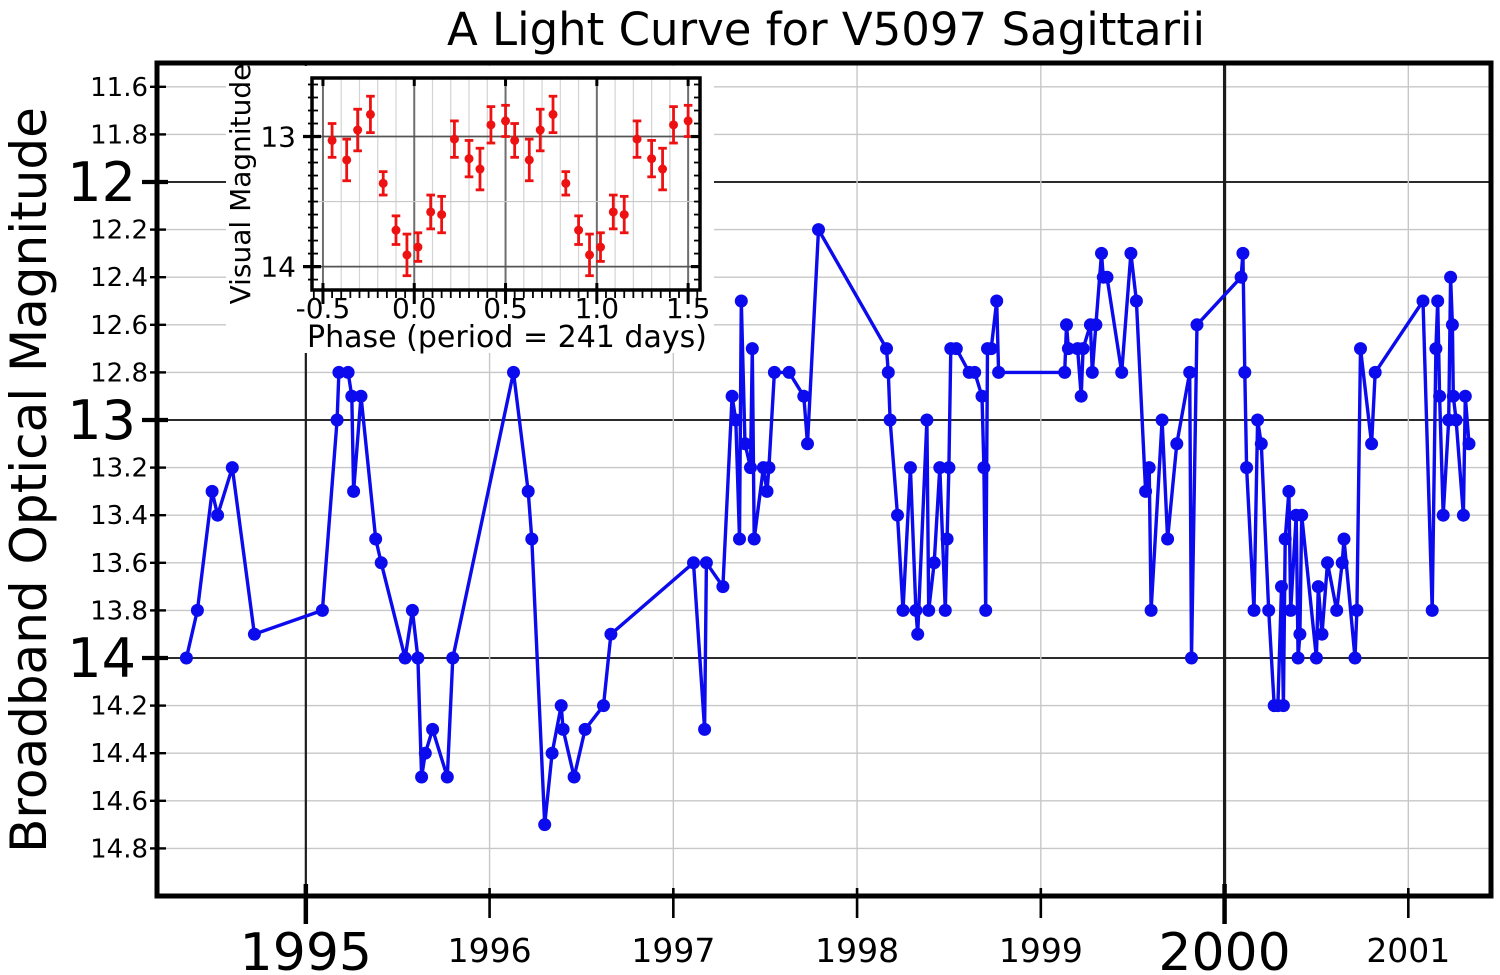 Image resolution: width=1500 pixels, height=975 pixels. What do you see at coordinates (119, 754) in the screenshot?
I see `main-y-tick-label: 14.4` at bounding box center [119, 754].